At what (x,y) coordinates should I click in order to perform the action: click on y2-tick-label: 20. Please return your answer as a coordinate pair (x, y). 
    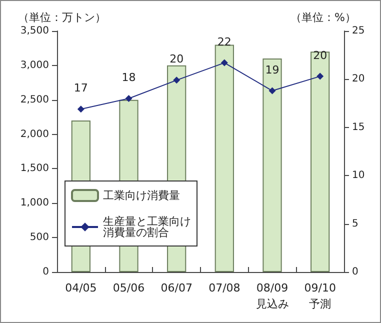
    Looking at the image, I should click on (358, 79).